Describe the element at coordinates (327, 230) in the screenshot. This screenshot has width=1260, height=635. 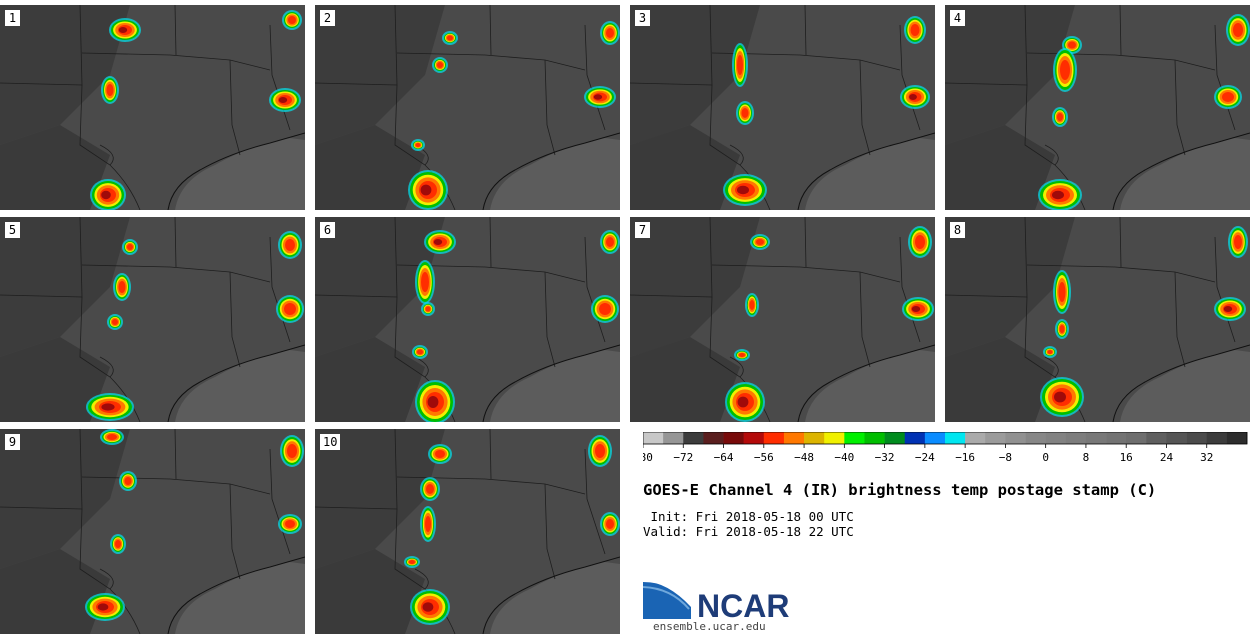
I see `member-number: 6` at that location.